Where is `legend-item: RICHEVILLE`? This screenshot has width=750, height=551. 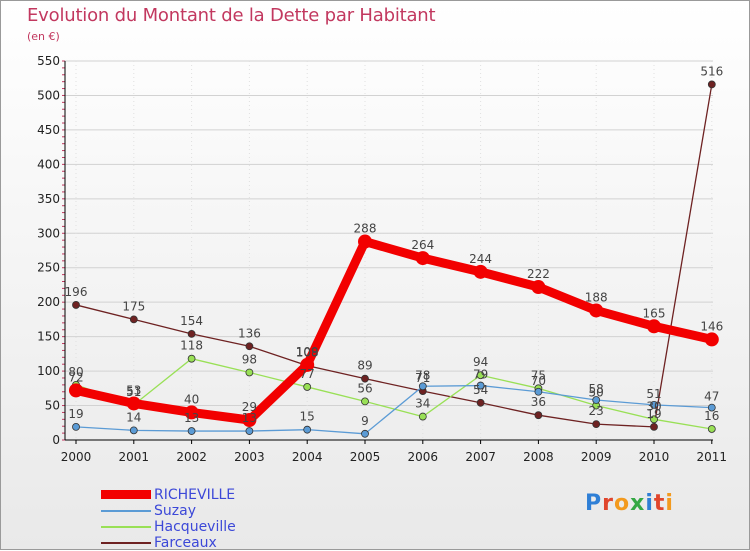 legend-item: RICHEVILLE is located at coordinates (201, 495).